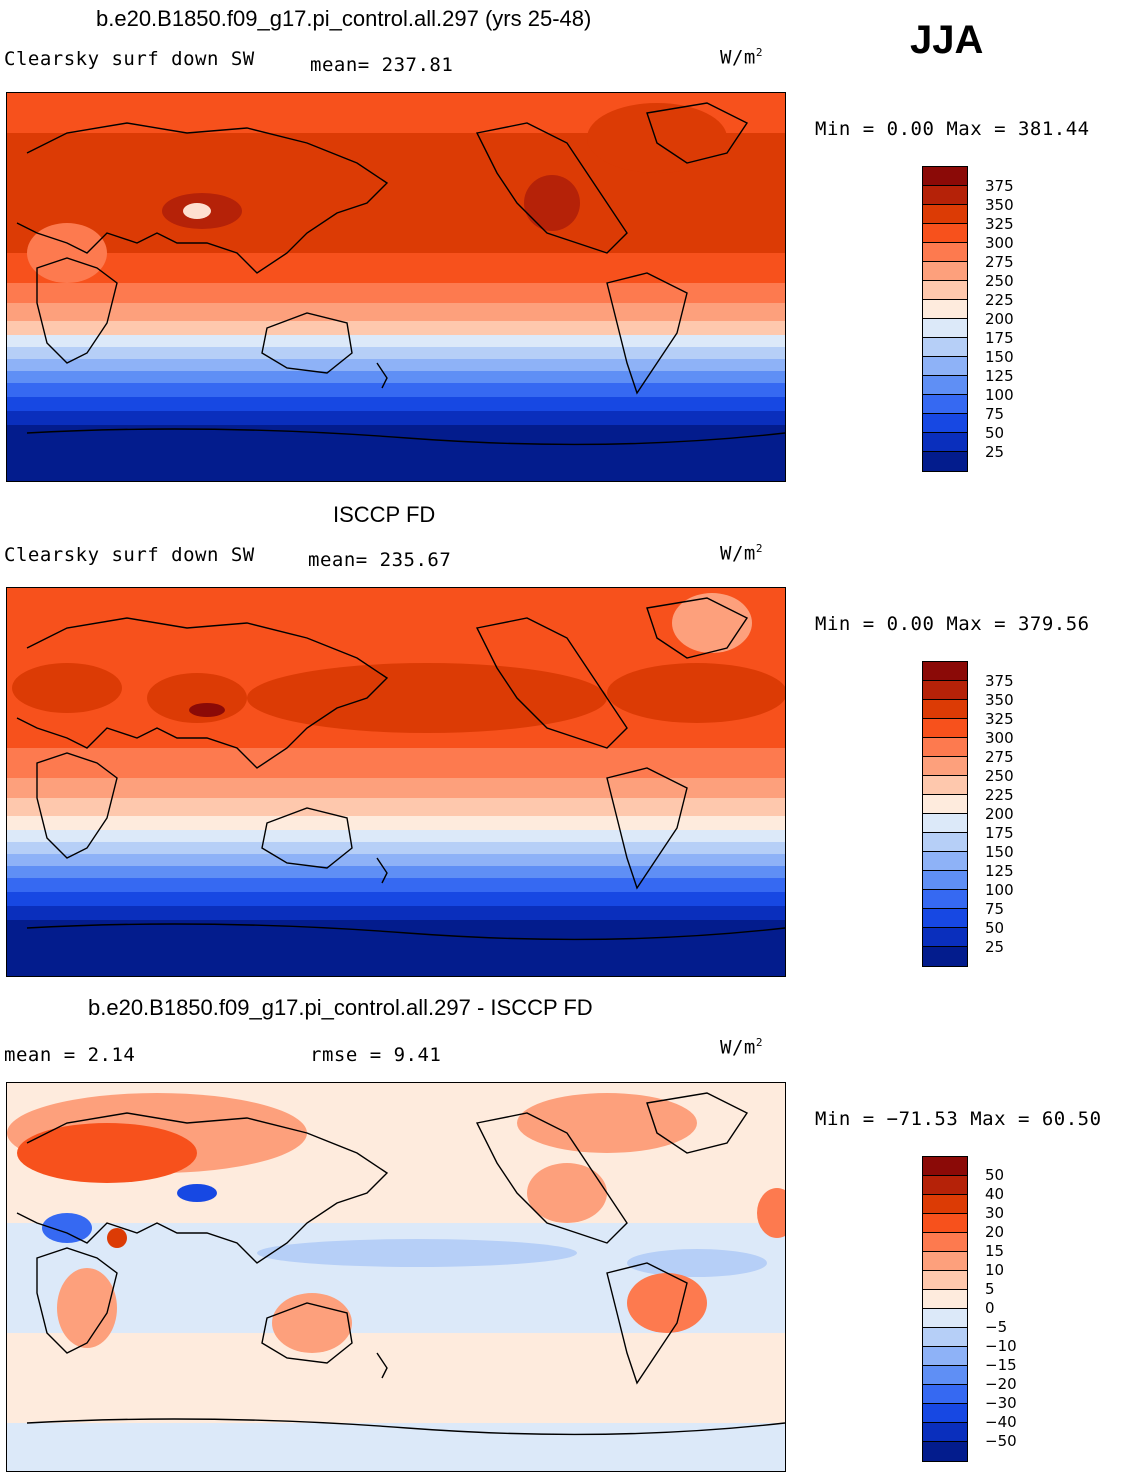 The width and height of the screenshot is (1128, 1478). I want to click on panel2-variable-label: Clearsky surf down SW, so click(129, 555).